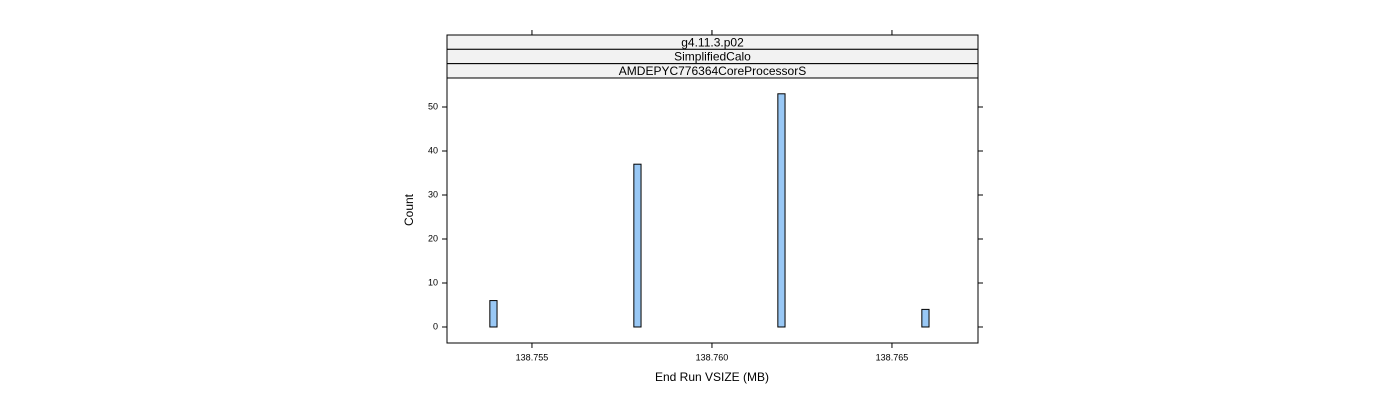 The image size is (1400, 405). What do you see at coordinates (435, 326) in the screenshot?
I see `y-tick-label: 0` at bounding box center [435, 326].